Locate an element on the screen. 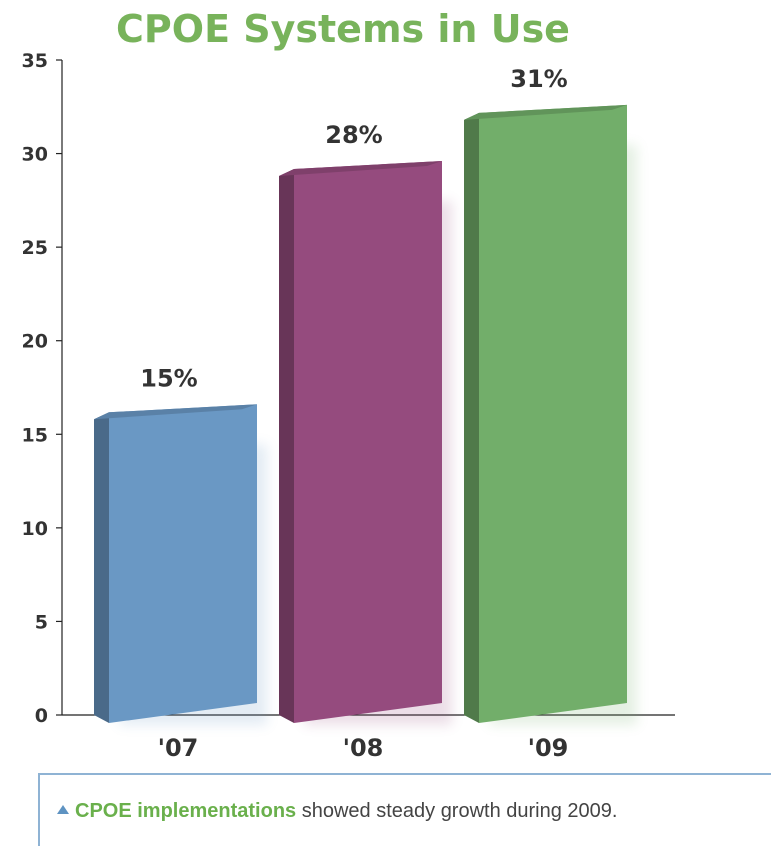 Image resolution: width=771 pixels, height=846 pixels. y-tick-label: 30 is located at coordinates (35, 155).